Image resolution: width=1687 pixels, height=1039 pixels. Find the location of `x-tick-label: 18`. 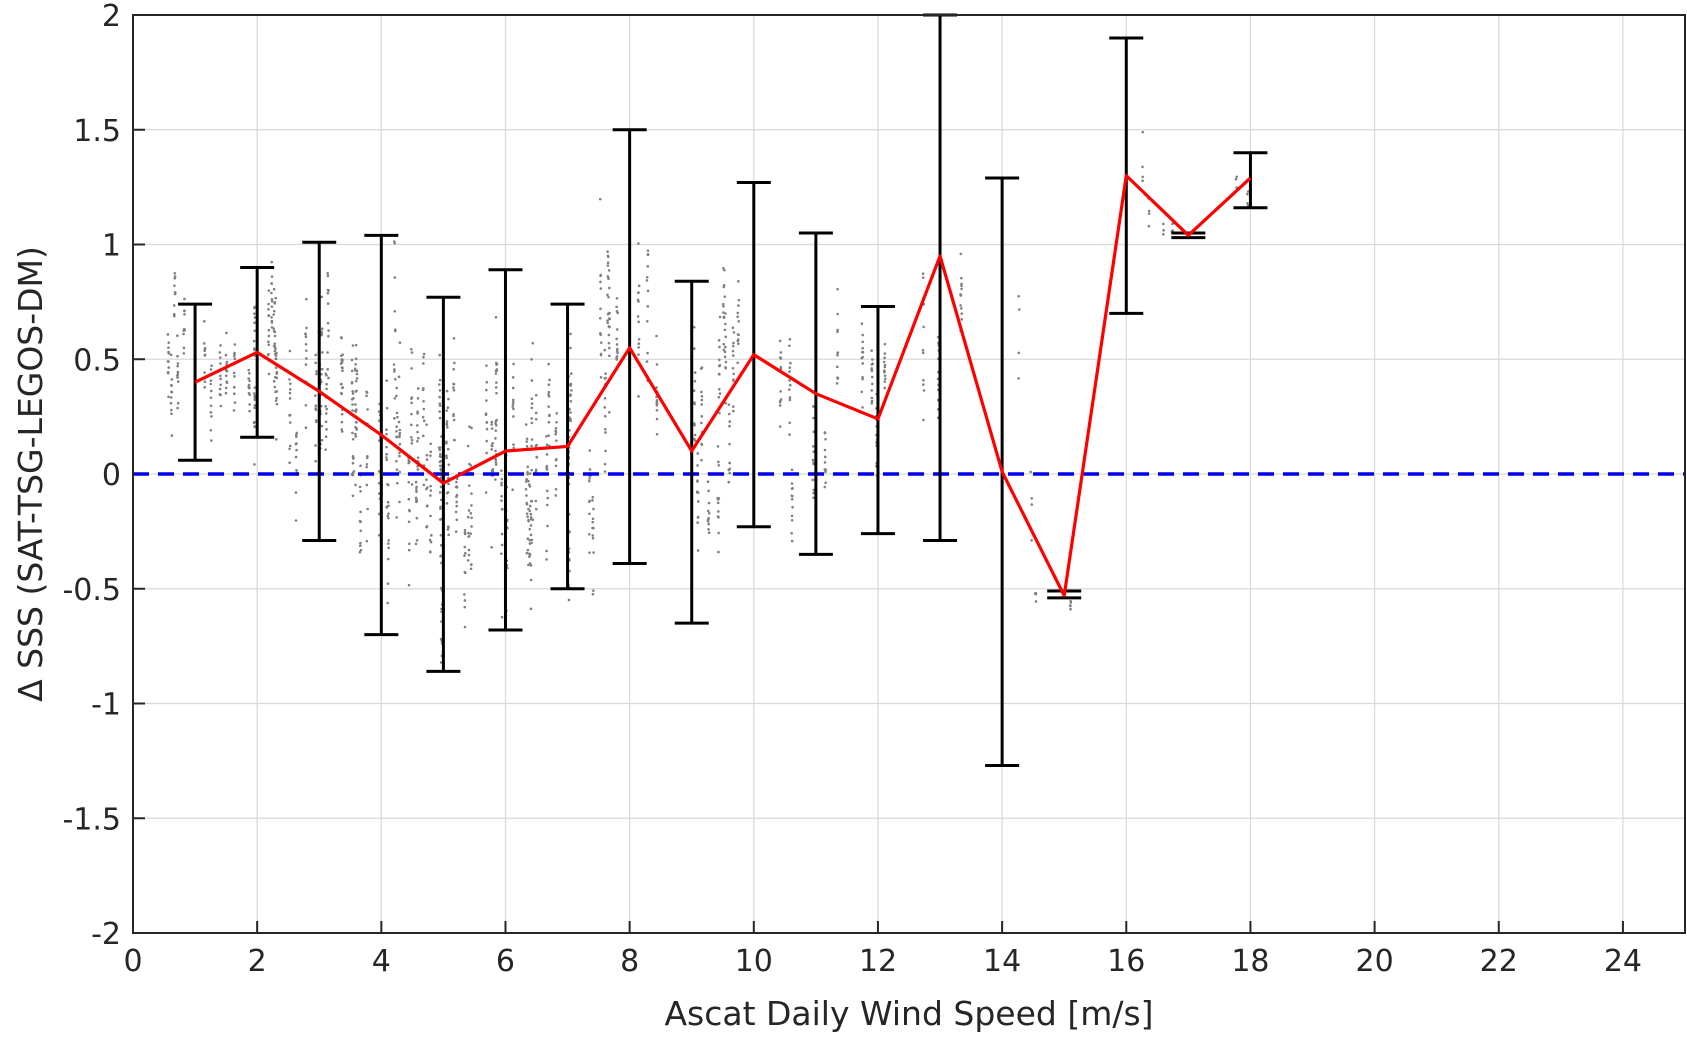

x-tick-label: 18 is located at coordinates (1250, 961).